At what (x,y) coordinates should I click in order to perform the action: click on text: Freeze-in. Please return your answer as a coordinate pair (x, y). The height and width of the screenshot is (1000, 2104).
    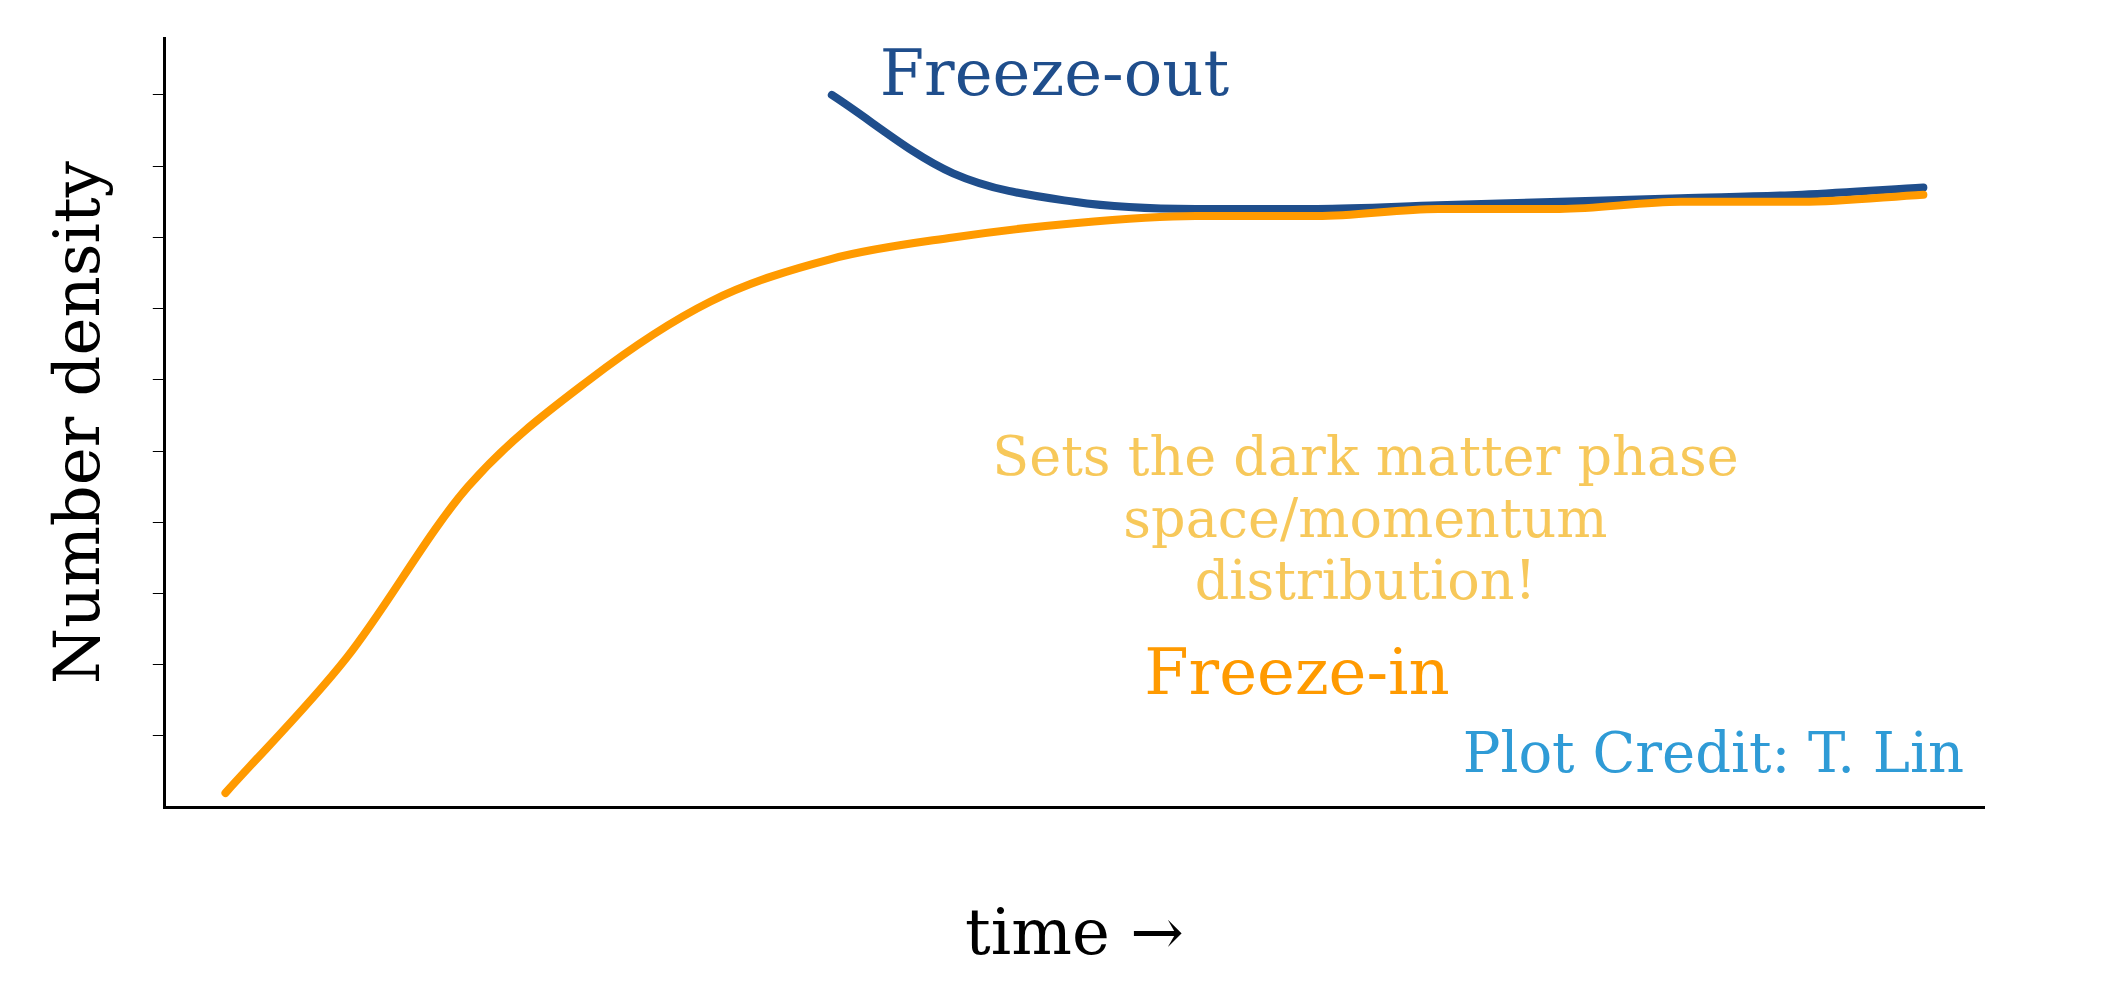
    Looking at the image, I should click on (1297, 671).